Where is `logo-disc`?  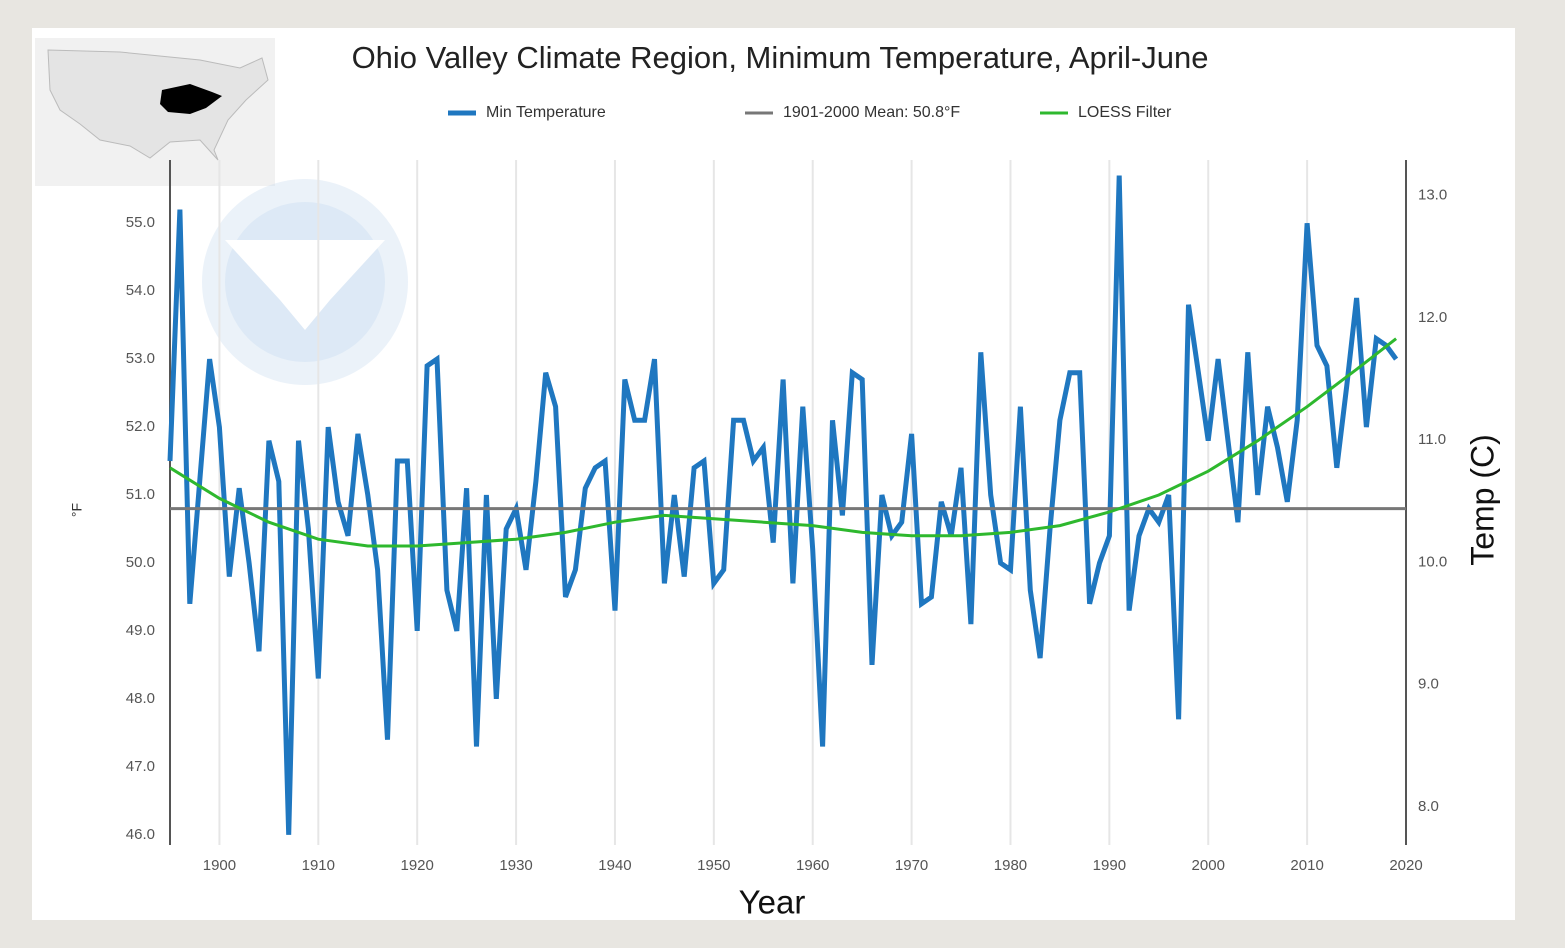 logo-disc is located at coordinates (305, 282).